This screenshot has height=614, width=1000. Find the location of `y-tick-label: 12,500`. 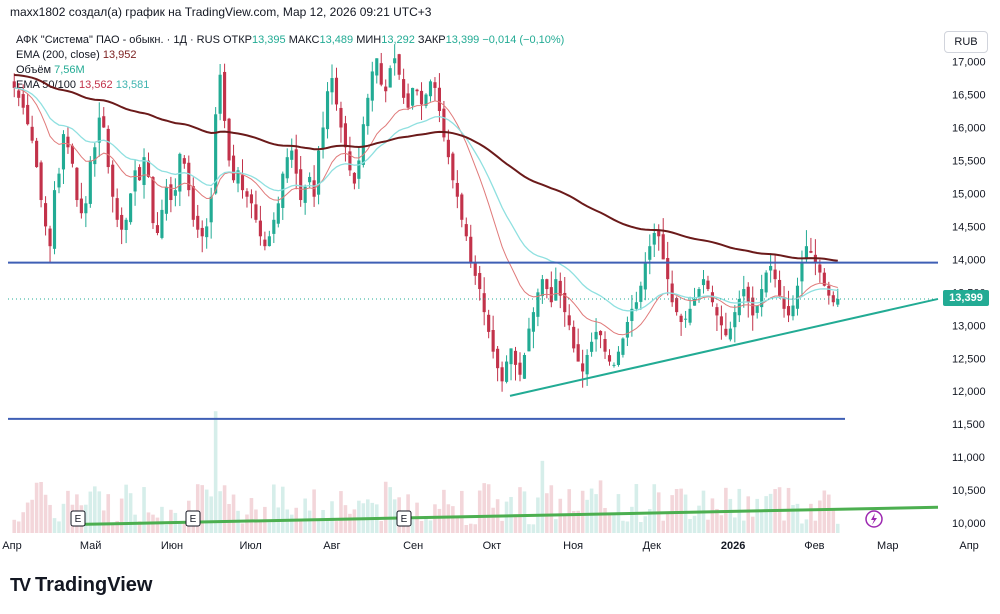

y-tick-label: 12,500 is located at coordinates (969, 359).